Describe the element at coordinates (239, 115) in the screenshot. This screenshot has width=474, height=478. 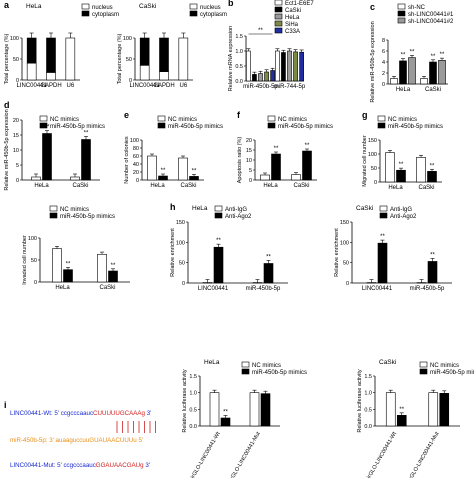
I see `panel-letter-f: f` at that location.